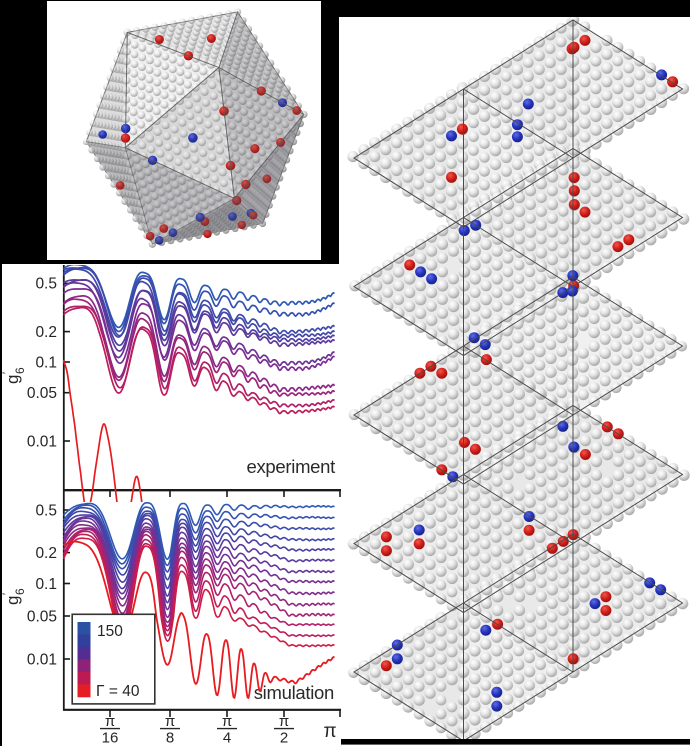  Describe the element at coordinates (284, 738) in the screenshot. I see `svg-text: 2` at that location.